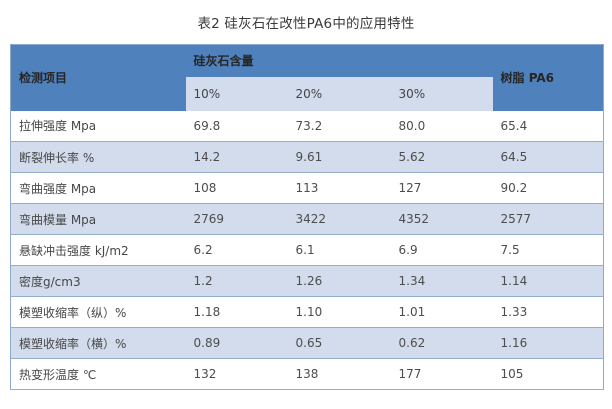  I want to click on cell-value: 113, so click(307, 188).